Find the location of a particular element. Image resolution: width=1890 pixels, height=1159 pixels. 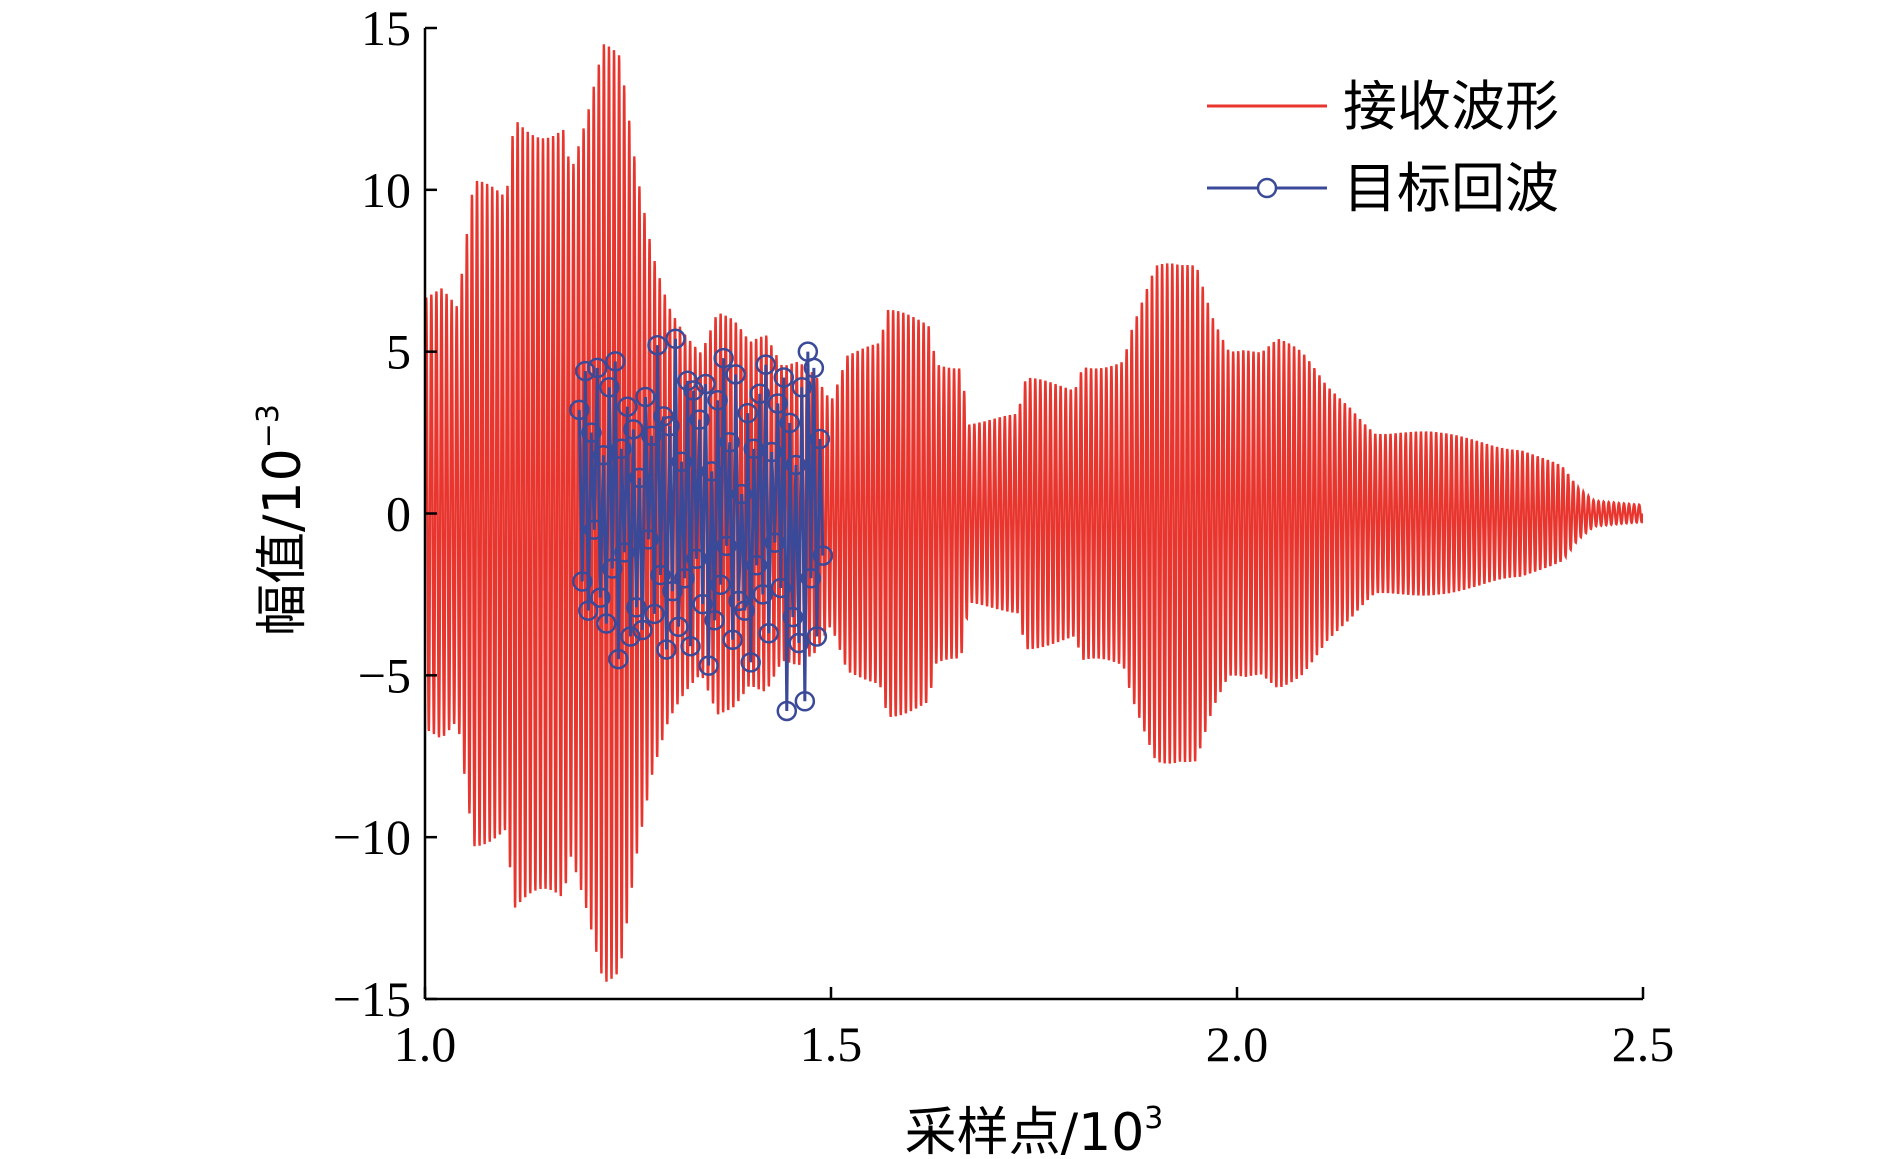

y-tick-label: 0 is located at coordinates (398, 514).